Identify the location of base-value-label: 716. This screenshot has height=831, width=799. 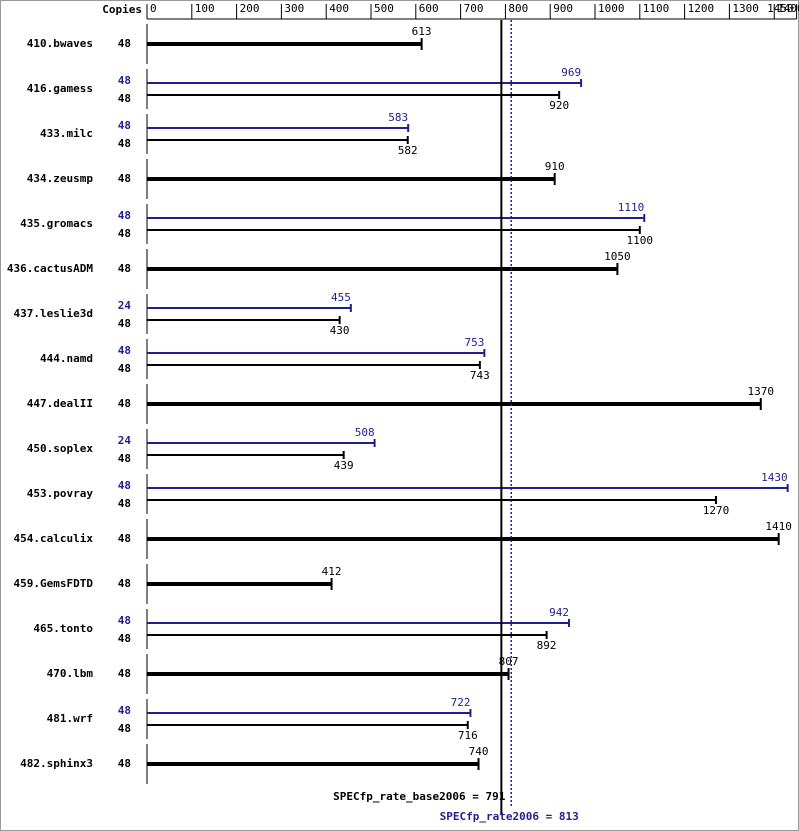
(468, 735).